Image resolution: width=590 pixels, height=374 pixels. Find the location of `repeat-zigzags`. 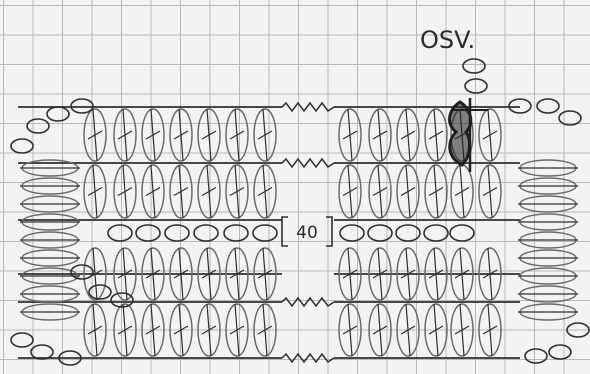

repeat-zigzags is located at coordinates (308, 232).